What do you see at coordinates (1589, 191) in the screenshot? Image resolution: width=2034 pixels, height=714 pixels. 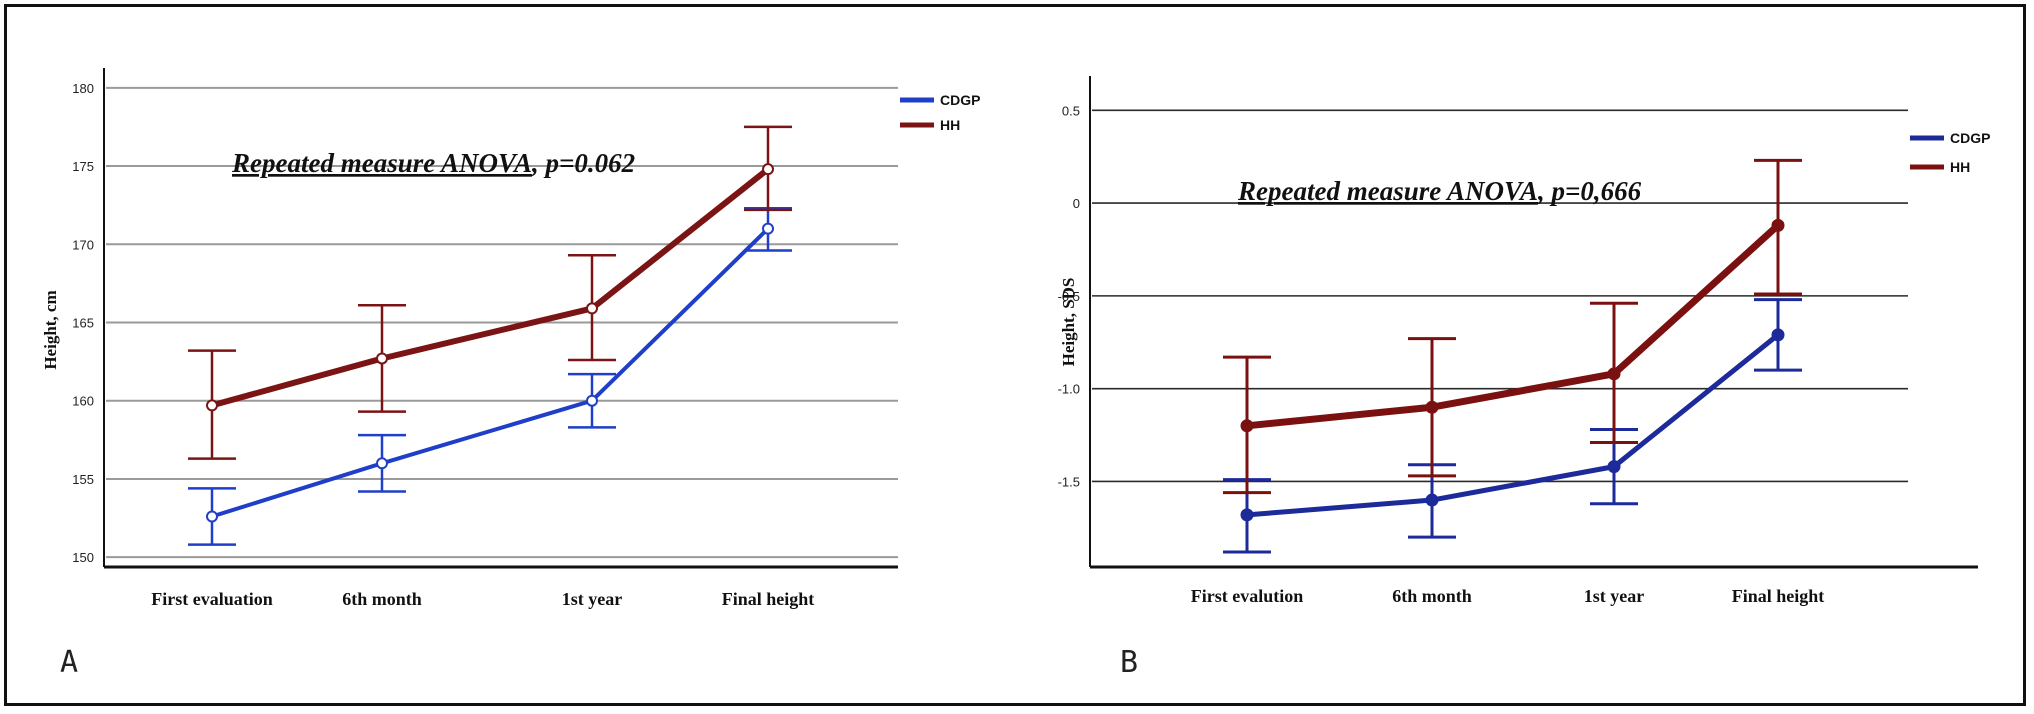 I see `panel-b-anova-pvalue: , p=0,666` at bounding box center [1589, 191].